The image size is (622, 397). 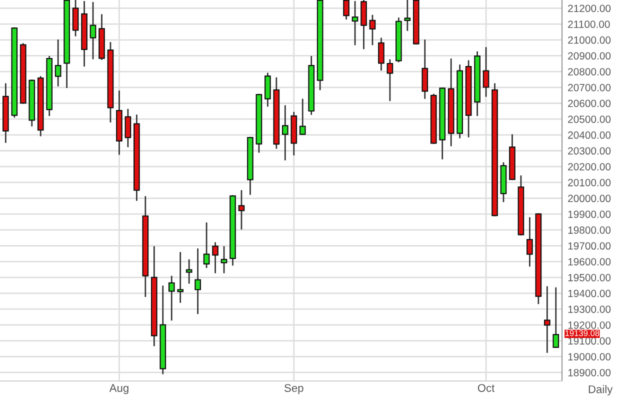 I want to click on y-tick-label: 20800.00, so click(x=589, y=72).